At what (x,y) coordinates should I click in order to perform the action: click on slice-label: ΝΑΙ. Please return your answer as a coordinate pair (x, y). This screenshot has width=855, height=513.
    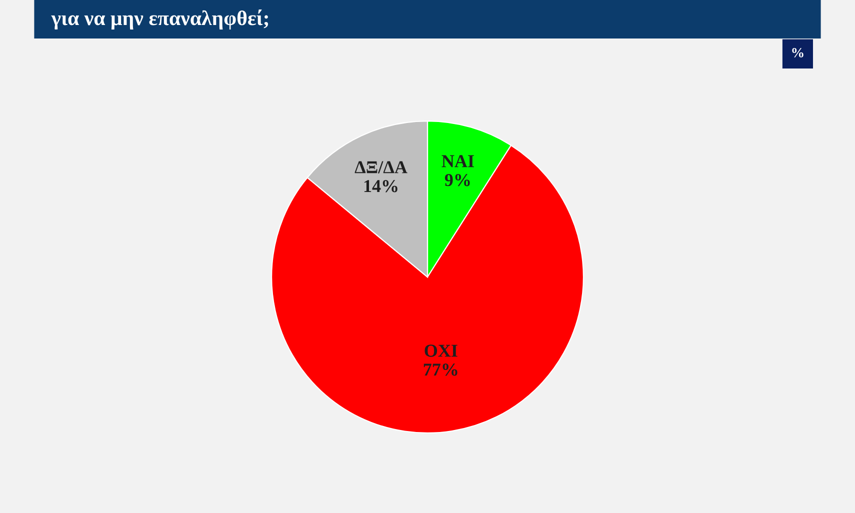
    Looking at the image, I should click on (458, 161).